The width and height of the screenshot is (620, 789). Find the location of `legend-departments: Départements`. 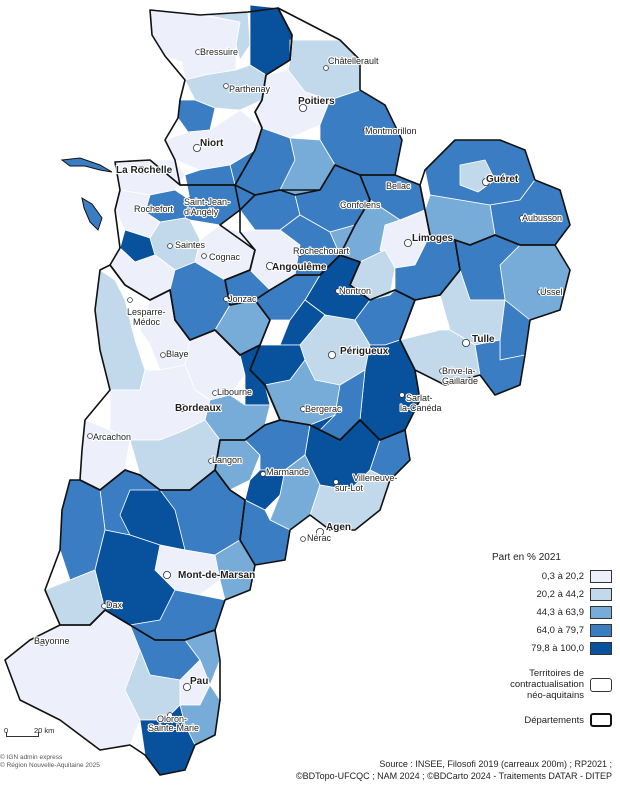

legend-departments: Départements is located at coordinates (552, 720).